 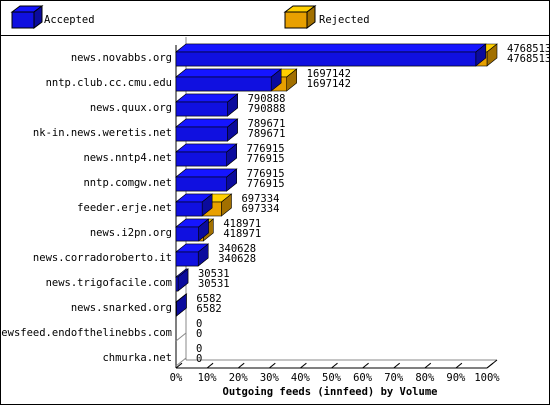 What do you see at coordinates (137, 358) in the screenshot?
I see `y-tick-label: chmurka.net` at bounding box center [137, 358].